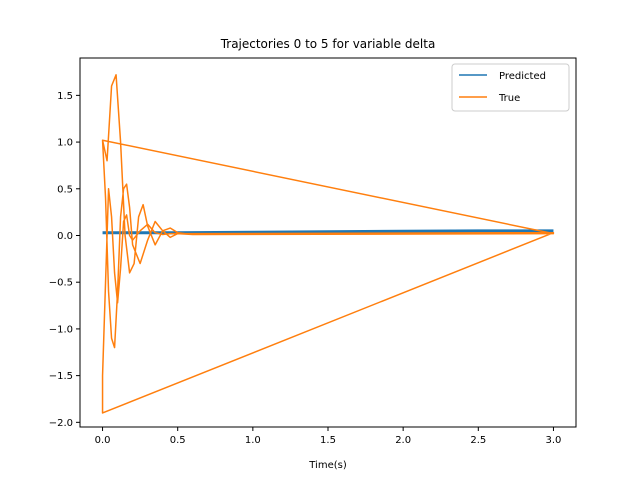  What do you see at coordinates (65, 143) in the screenshot?
I see `y-tick-label: 1.0` at bounding box center [65, 143].